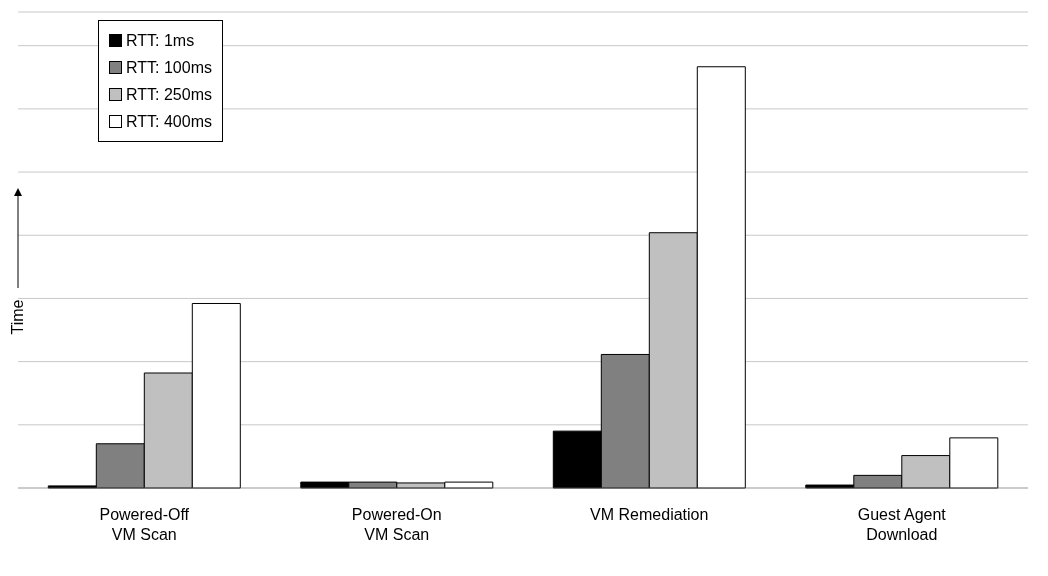  Describe the element at coordinates (18, 317) in the screenshot. I see `y-axis-title: Time` at that location.